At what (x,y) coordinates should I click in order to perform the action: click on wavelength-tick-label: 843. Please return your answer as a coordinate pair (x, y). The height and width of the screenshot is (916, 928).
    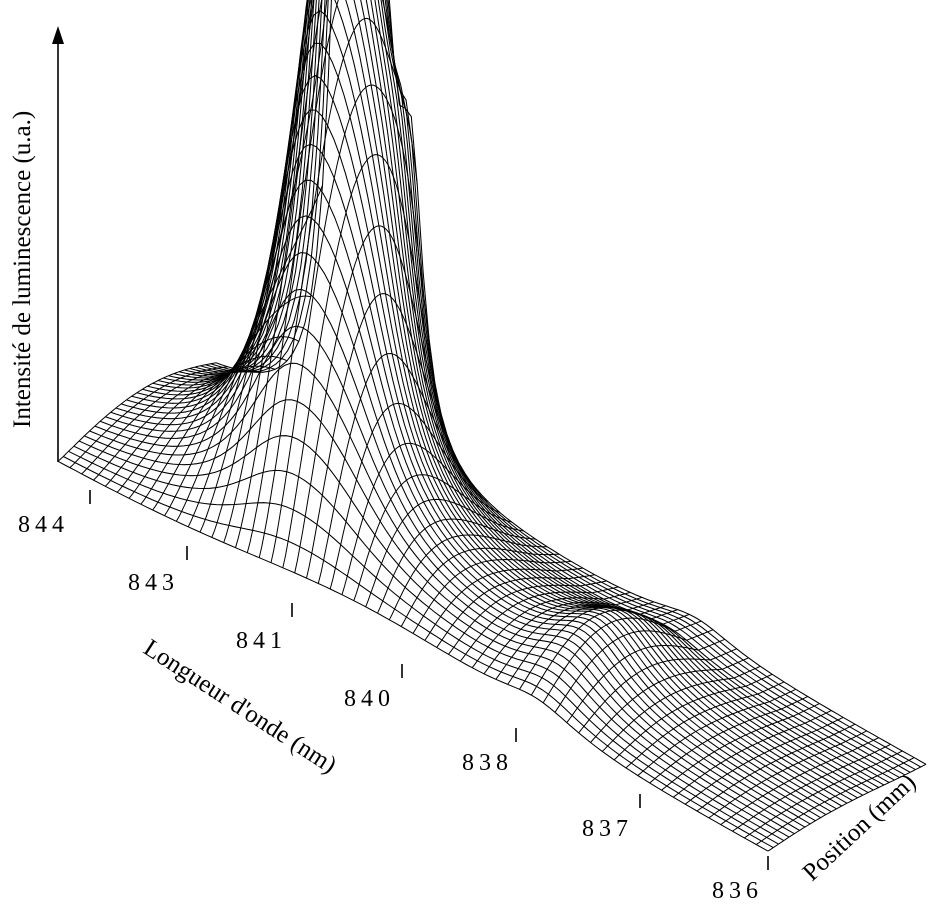
    Looking at the image, I should click on (153, 583).